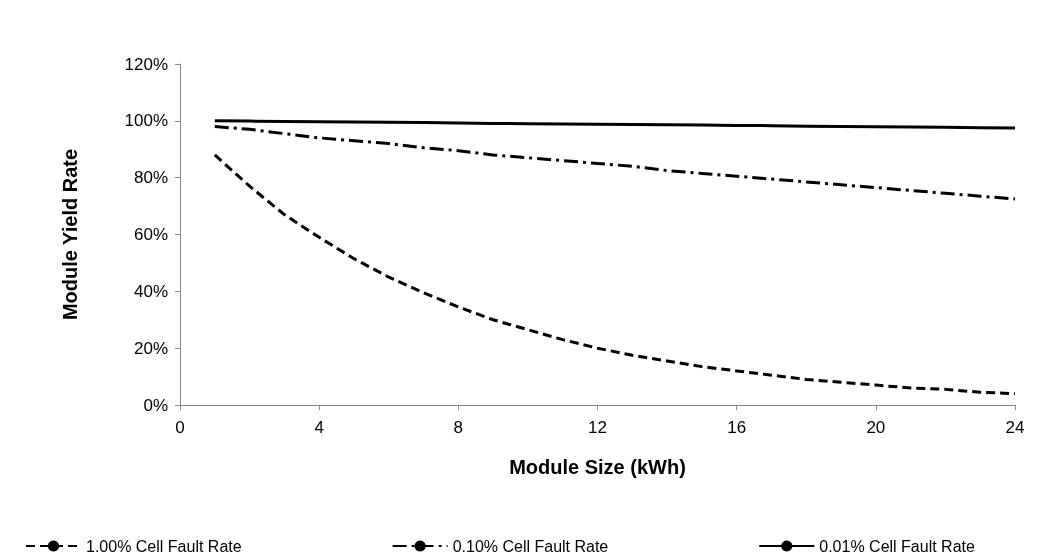  What do you see at coordinates (155, 405) in the screenshot?
I see `y-tick-label: 0%` at bounding box center [155, 405].